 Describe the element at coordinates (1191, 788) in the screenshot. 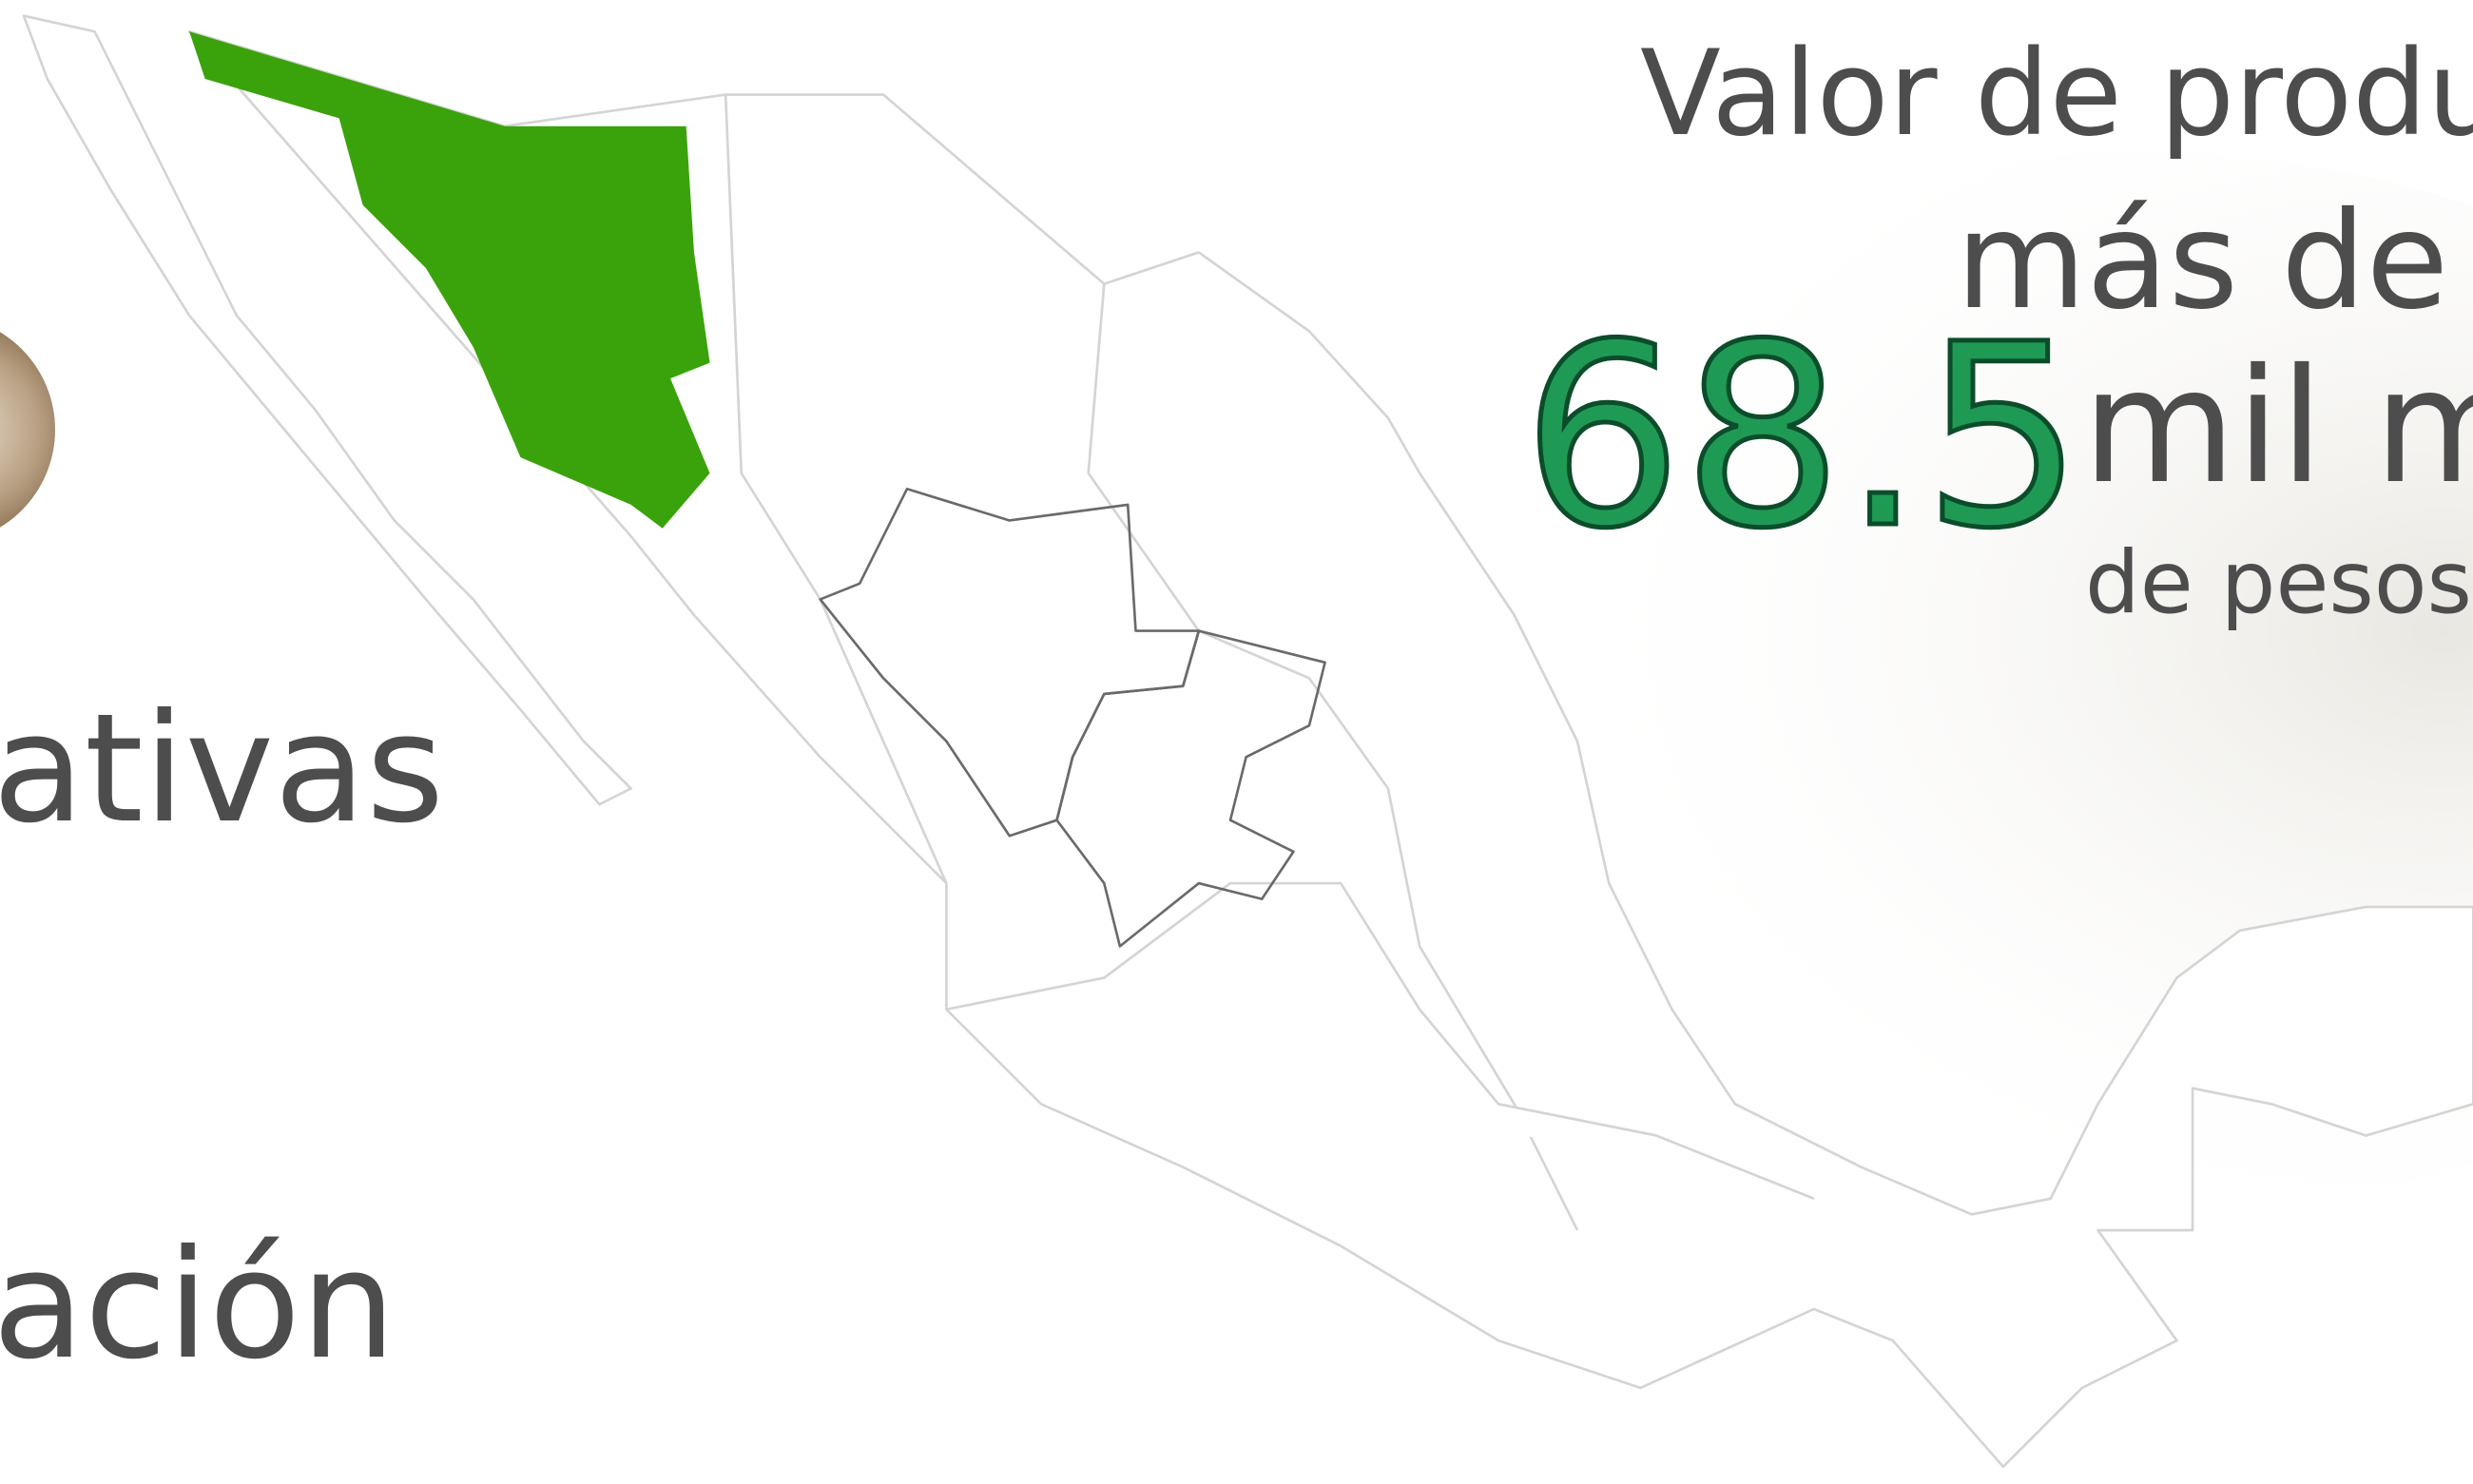

I see `zacatecas` at that location.